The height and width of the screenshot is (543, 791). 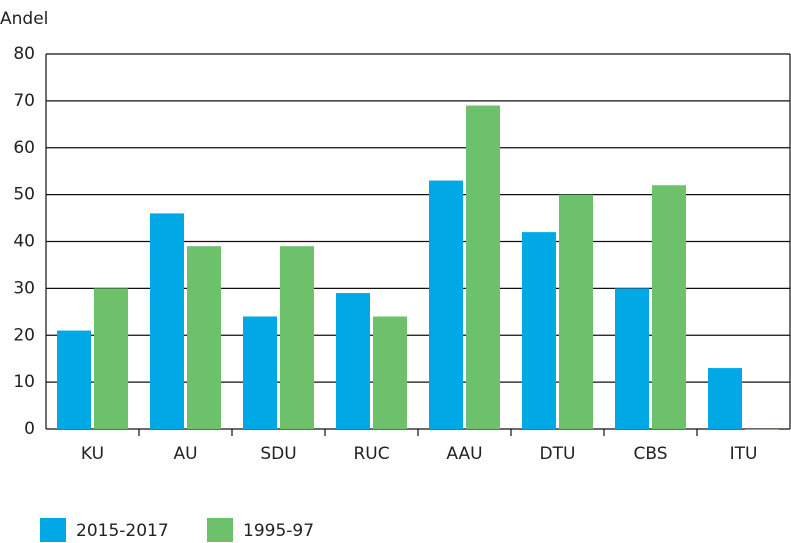 What do you see at coordinates (29, 429) in the screenshot?
I see `y-tick-label: 0` at bounding box center [29, 429].